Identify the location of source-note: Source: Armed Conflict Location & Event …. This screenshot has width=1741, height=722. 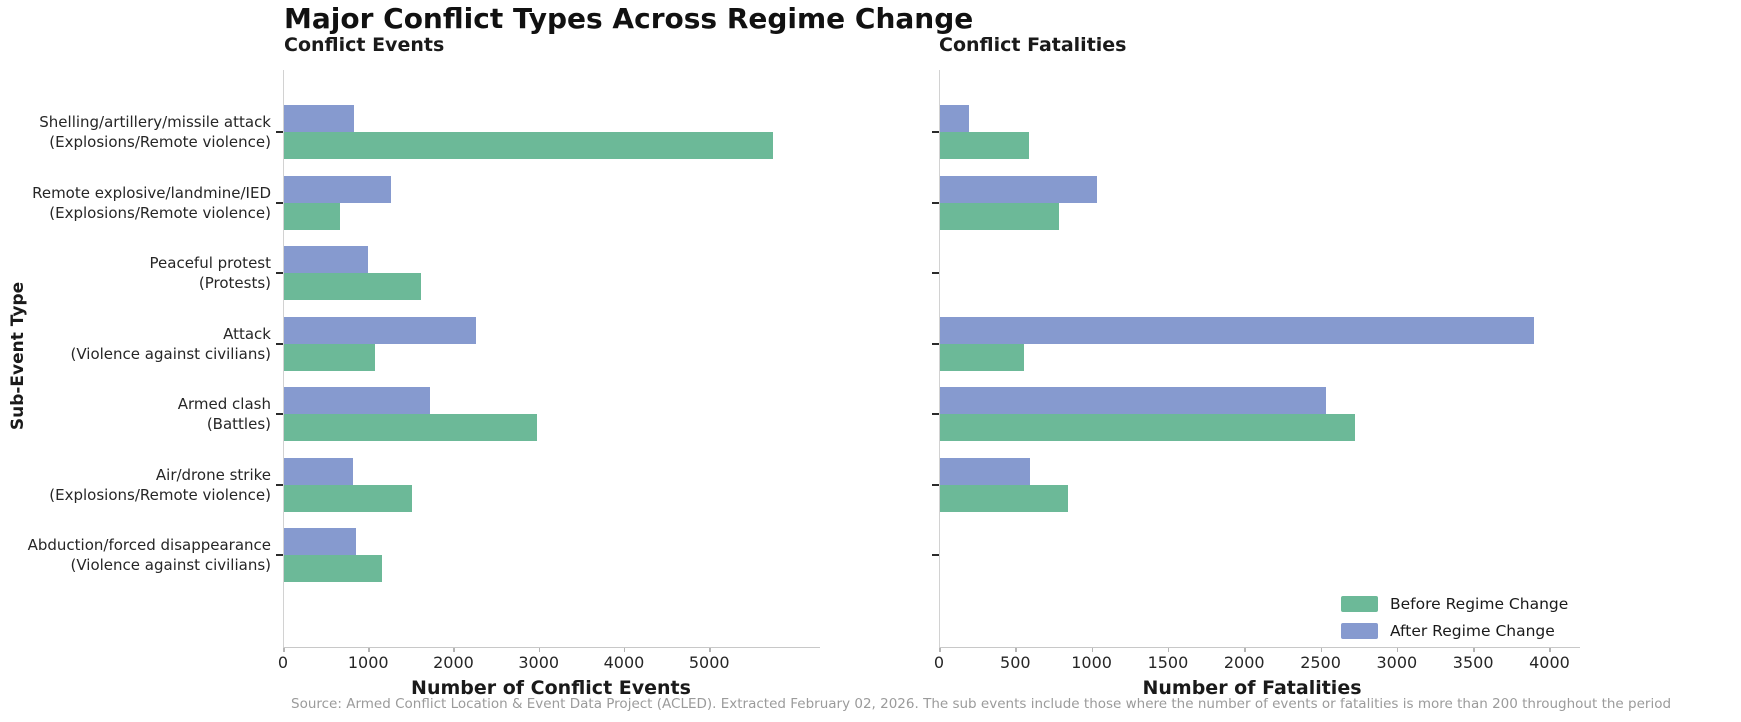
(981, 704).